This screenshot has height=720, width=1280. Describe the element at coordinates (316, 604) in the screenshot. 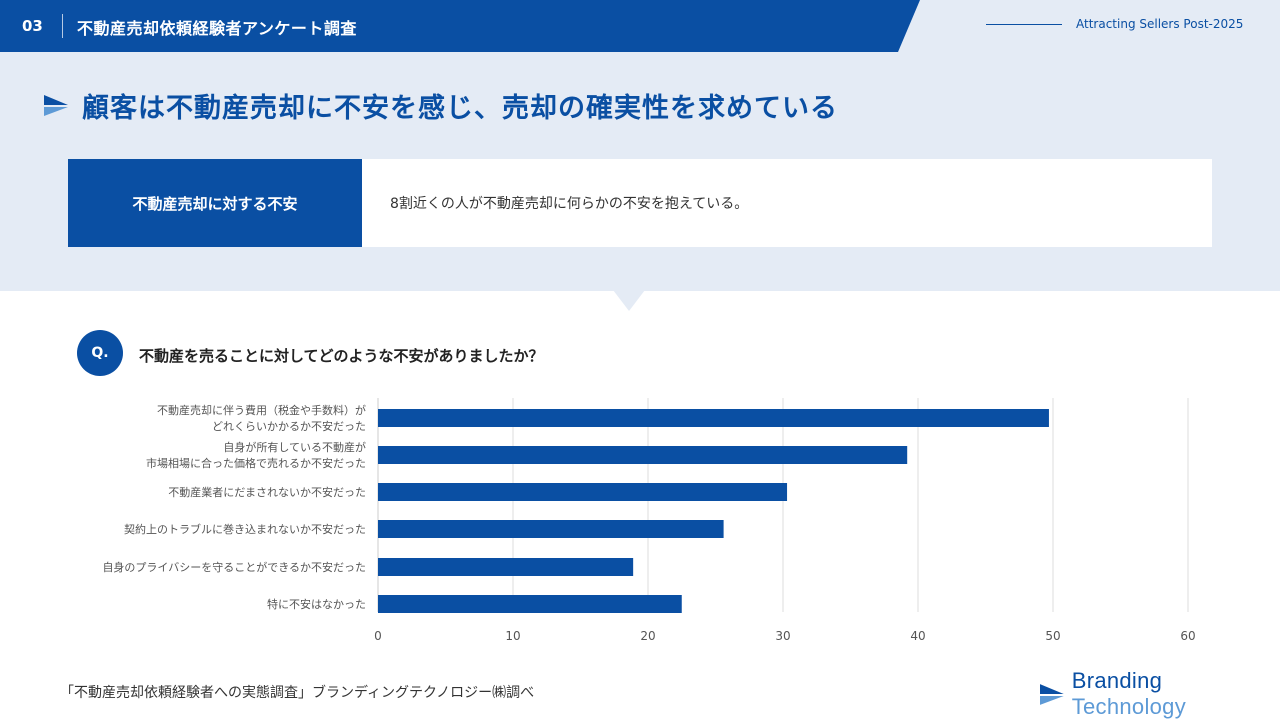

I see `category-label: 特に不安はなかった` at that location.